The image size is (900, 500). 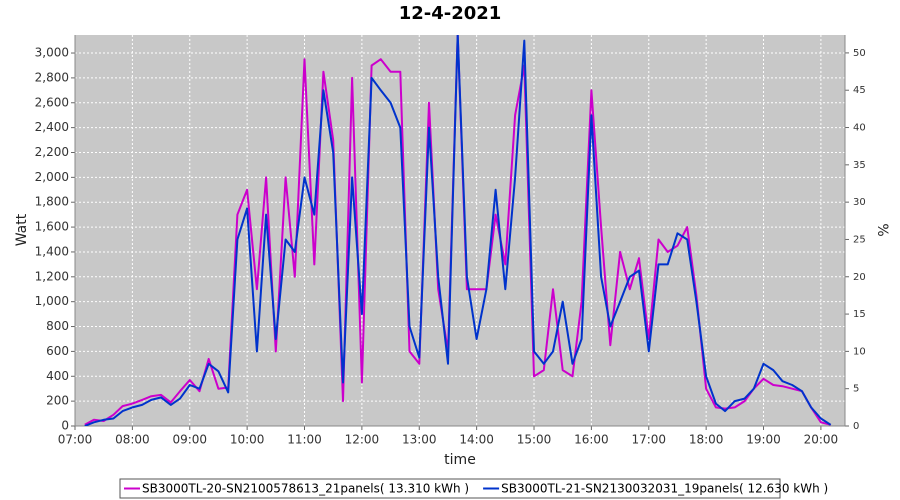 What do you see at coordinates (856, 426) in the screenshot?
I see `y2-tick-label: 0` at bounding box center [856, 426].